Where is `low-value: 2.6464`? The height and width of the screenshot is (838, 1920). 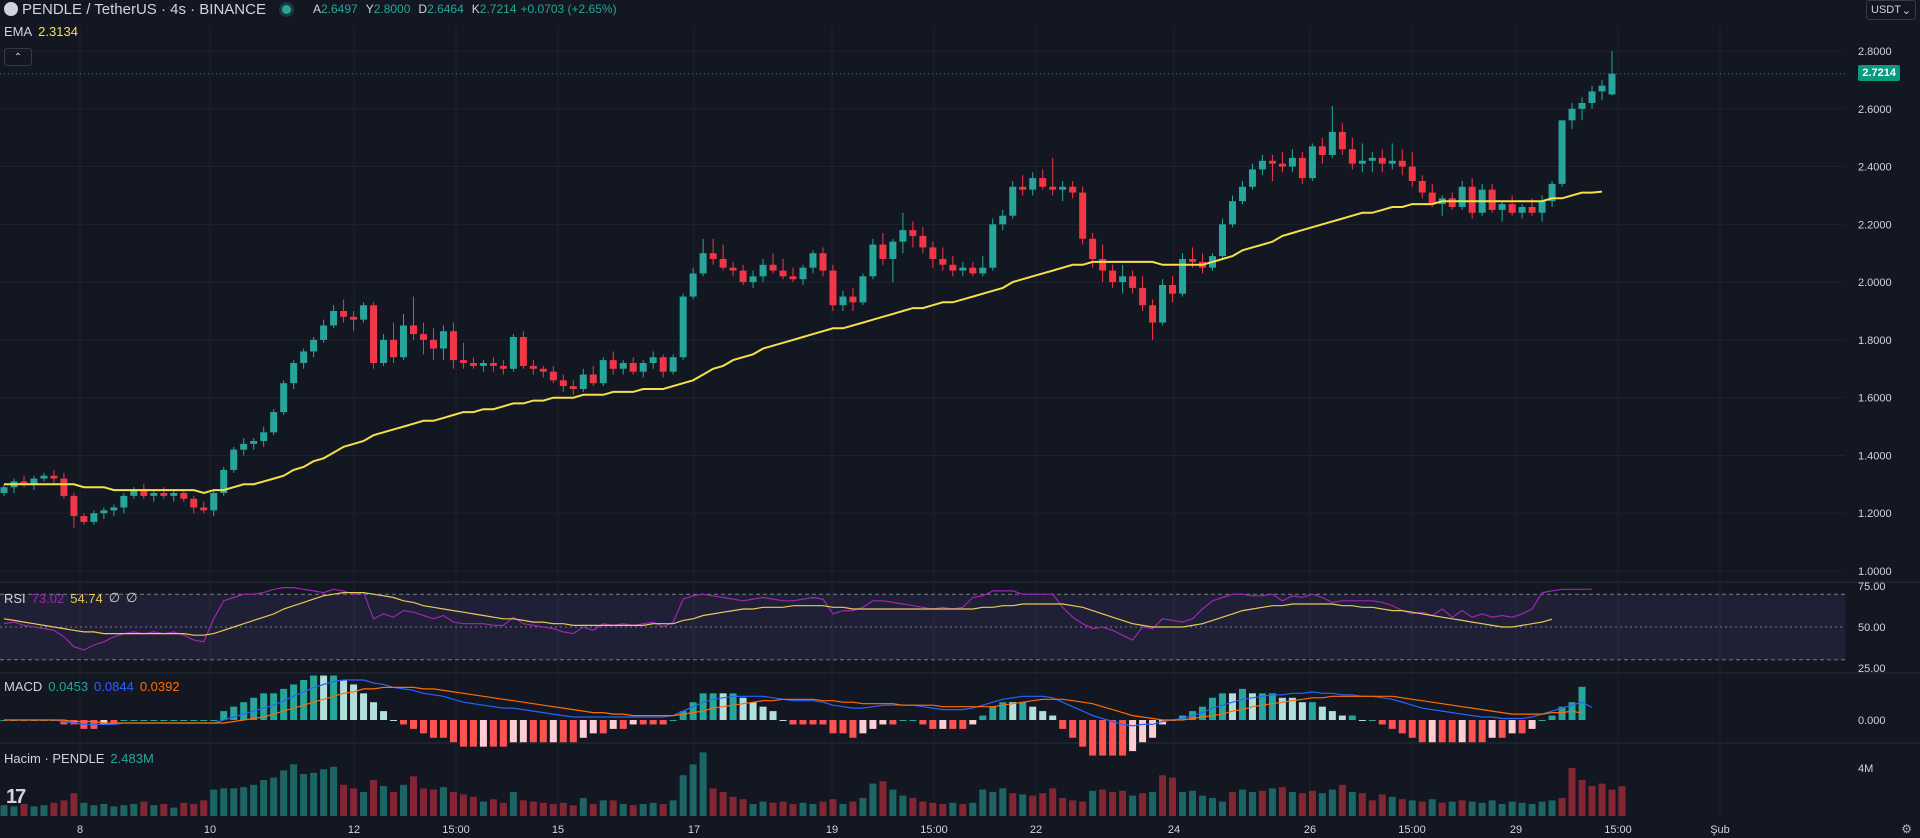 low-value: 2.6464 is located at coordinates (445, 9).